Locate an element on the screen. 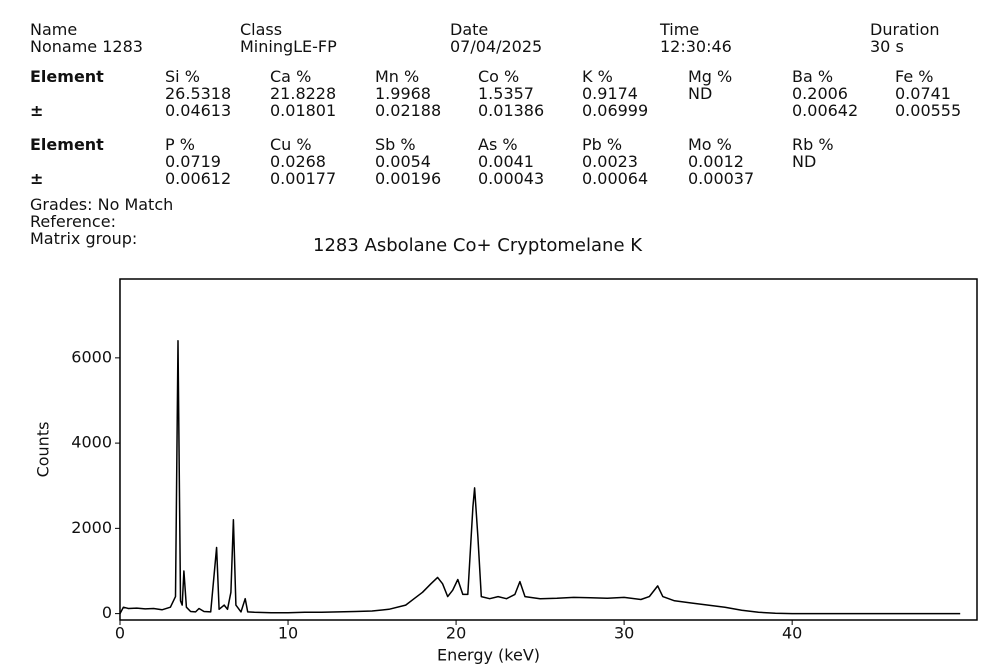 The width and height of the screenshot is (1002, 669). y-axis-label: Counts is located at coordinates (43, 450).